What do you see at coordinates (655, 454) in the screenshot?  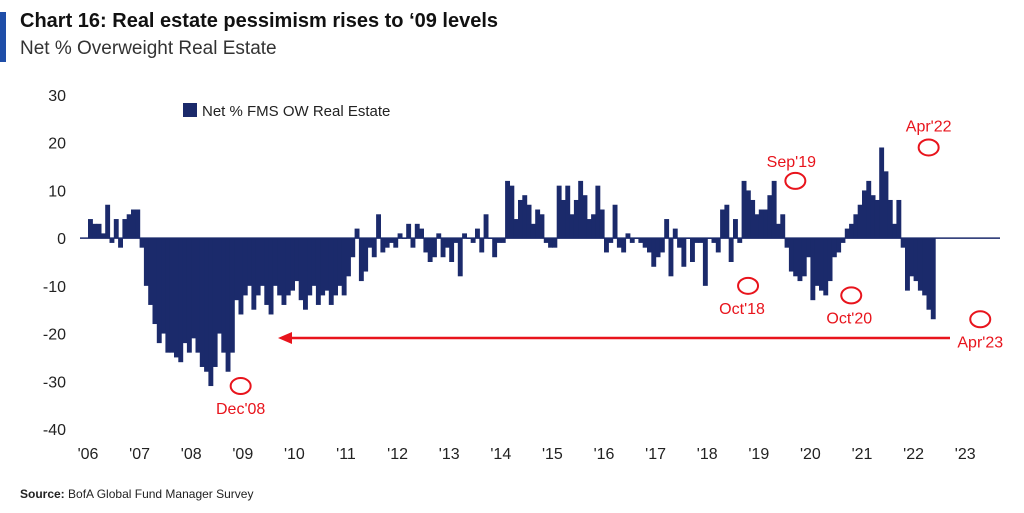 I see `x-tick-label: '17` at bounding box center [655, 454].